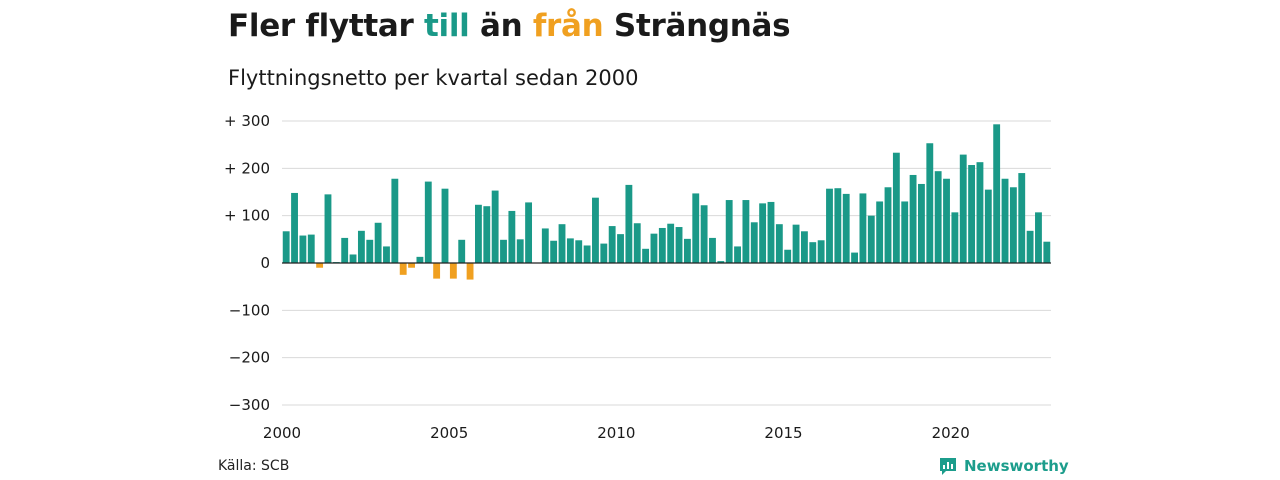  What do you see at coordinates (948, 466) in the screenshot?
I see `newsworthy-logo-icon` at bounding box center [948, 466].